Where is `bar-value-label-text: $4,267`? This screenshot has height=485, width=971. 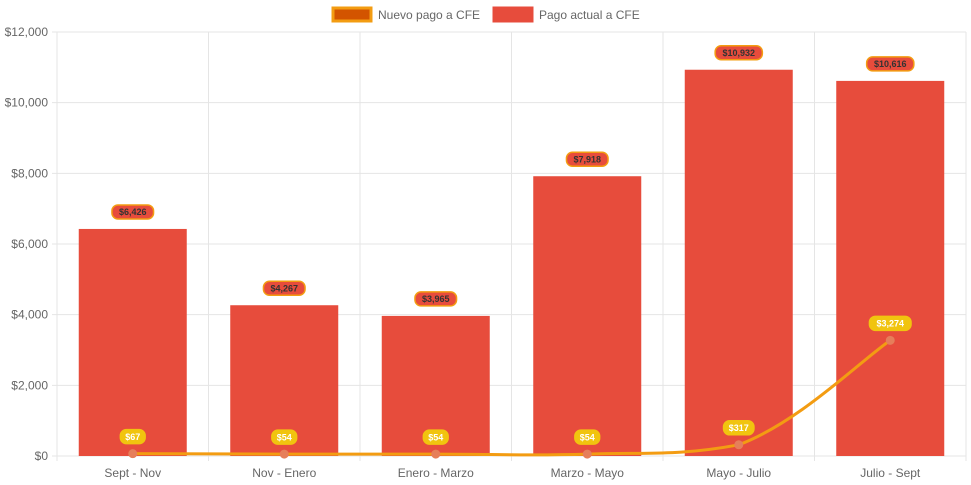
bar-value-label-text: $4,267 is located at coordinates (284, 288).